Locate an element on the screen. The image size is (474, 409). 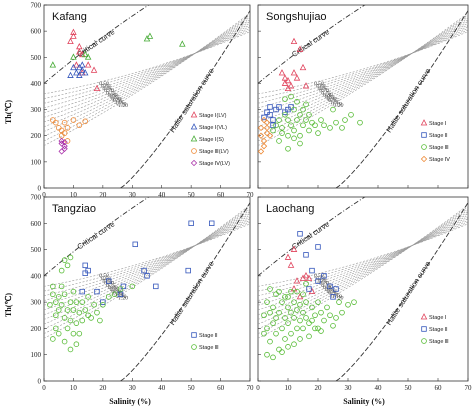
x-tick-label: 30 is located at coordinates (133, 195).